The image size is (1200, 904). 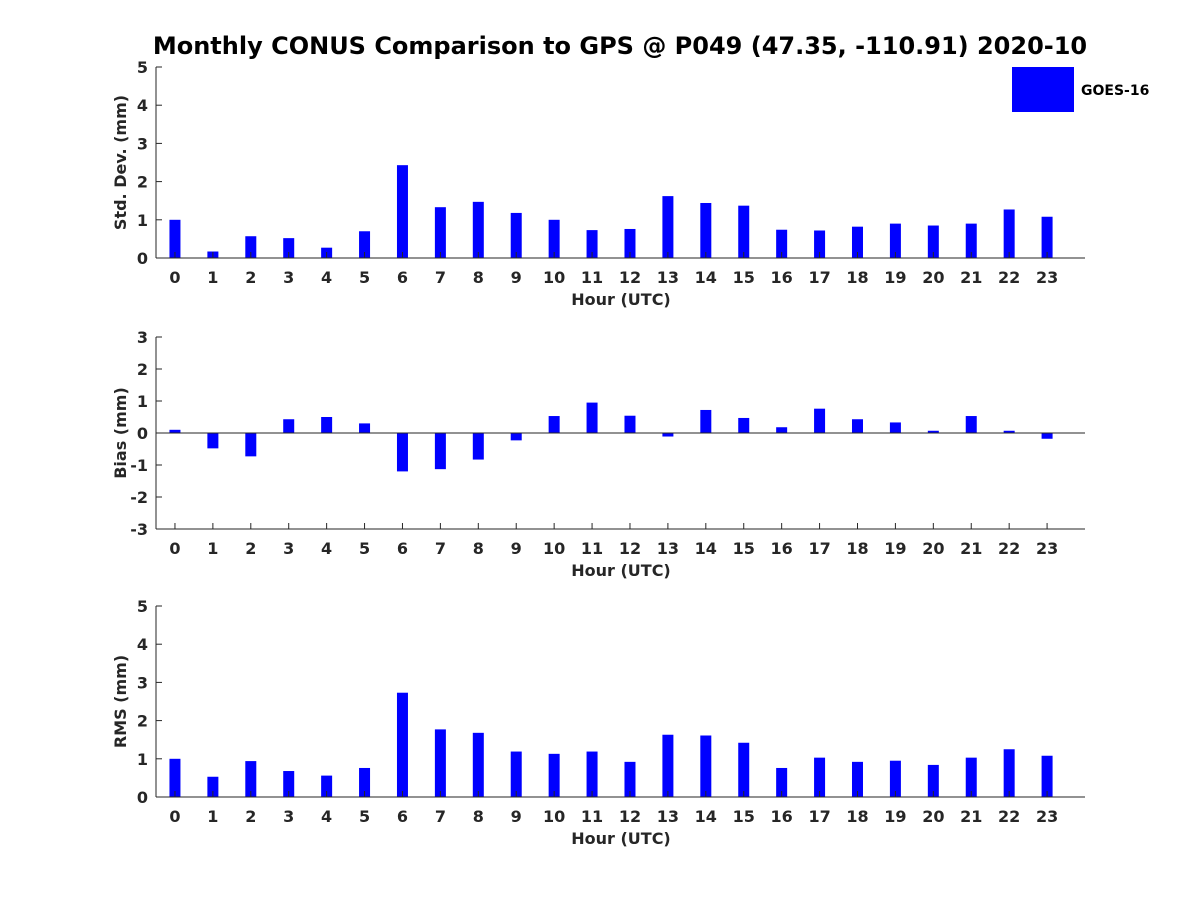 What do you see at coordinates (139, 497) in the screenshot?
I see `bias-y-tick-label: -2` at bounding box center [139, 497].